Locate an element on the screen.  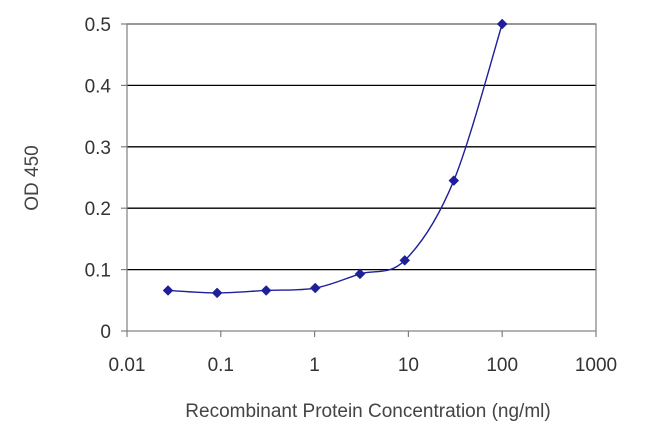
y-tick-label: 0.1 is located at coordinates (98, 271).